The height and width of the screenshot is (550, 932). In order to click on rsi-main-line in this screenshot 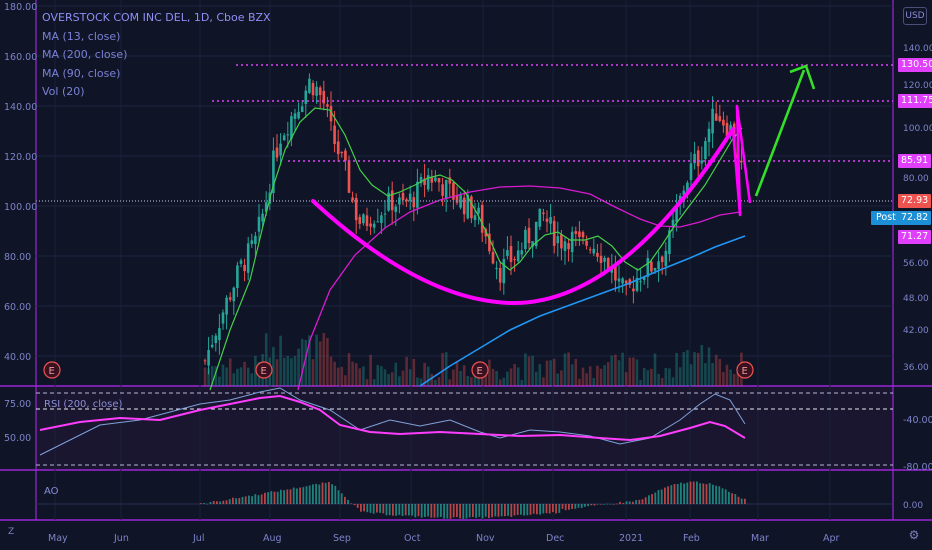, I will do `click(392, 418)`.